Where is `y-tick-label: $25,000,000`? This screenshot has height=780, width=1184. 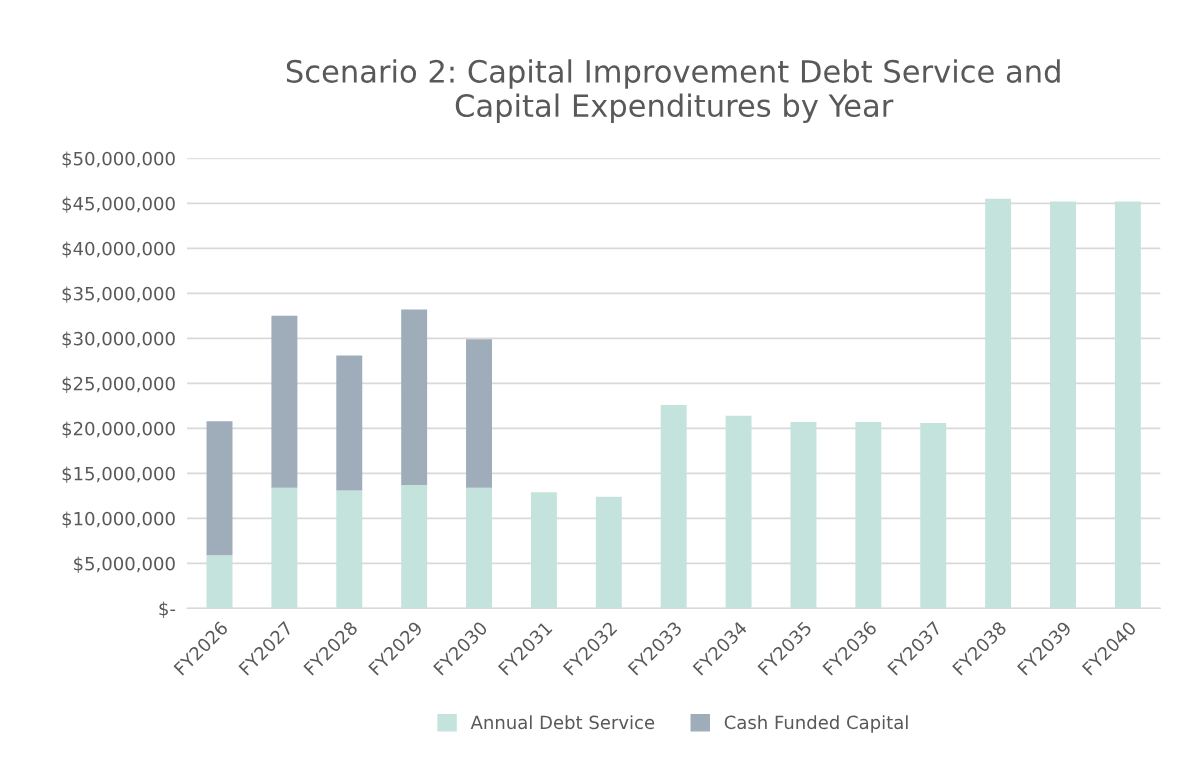
y-tick-label: $25,000,000 is located at coordinates (118, 384).